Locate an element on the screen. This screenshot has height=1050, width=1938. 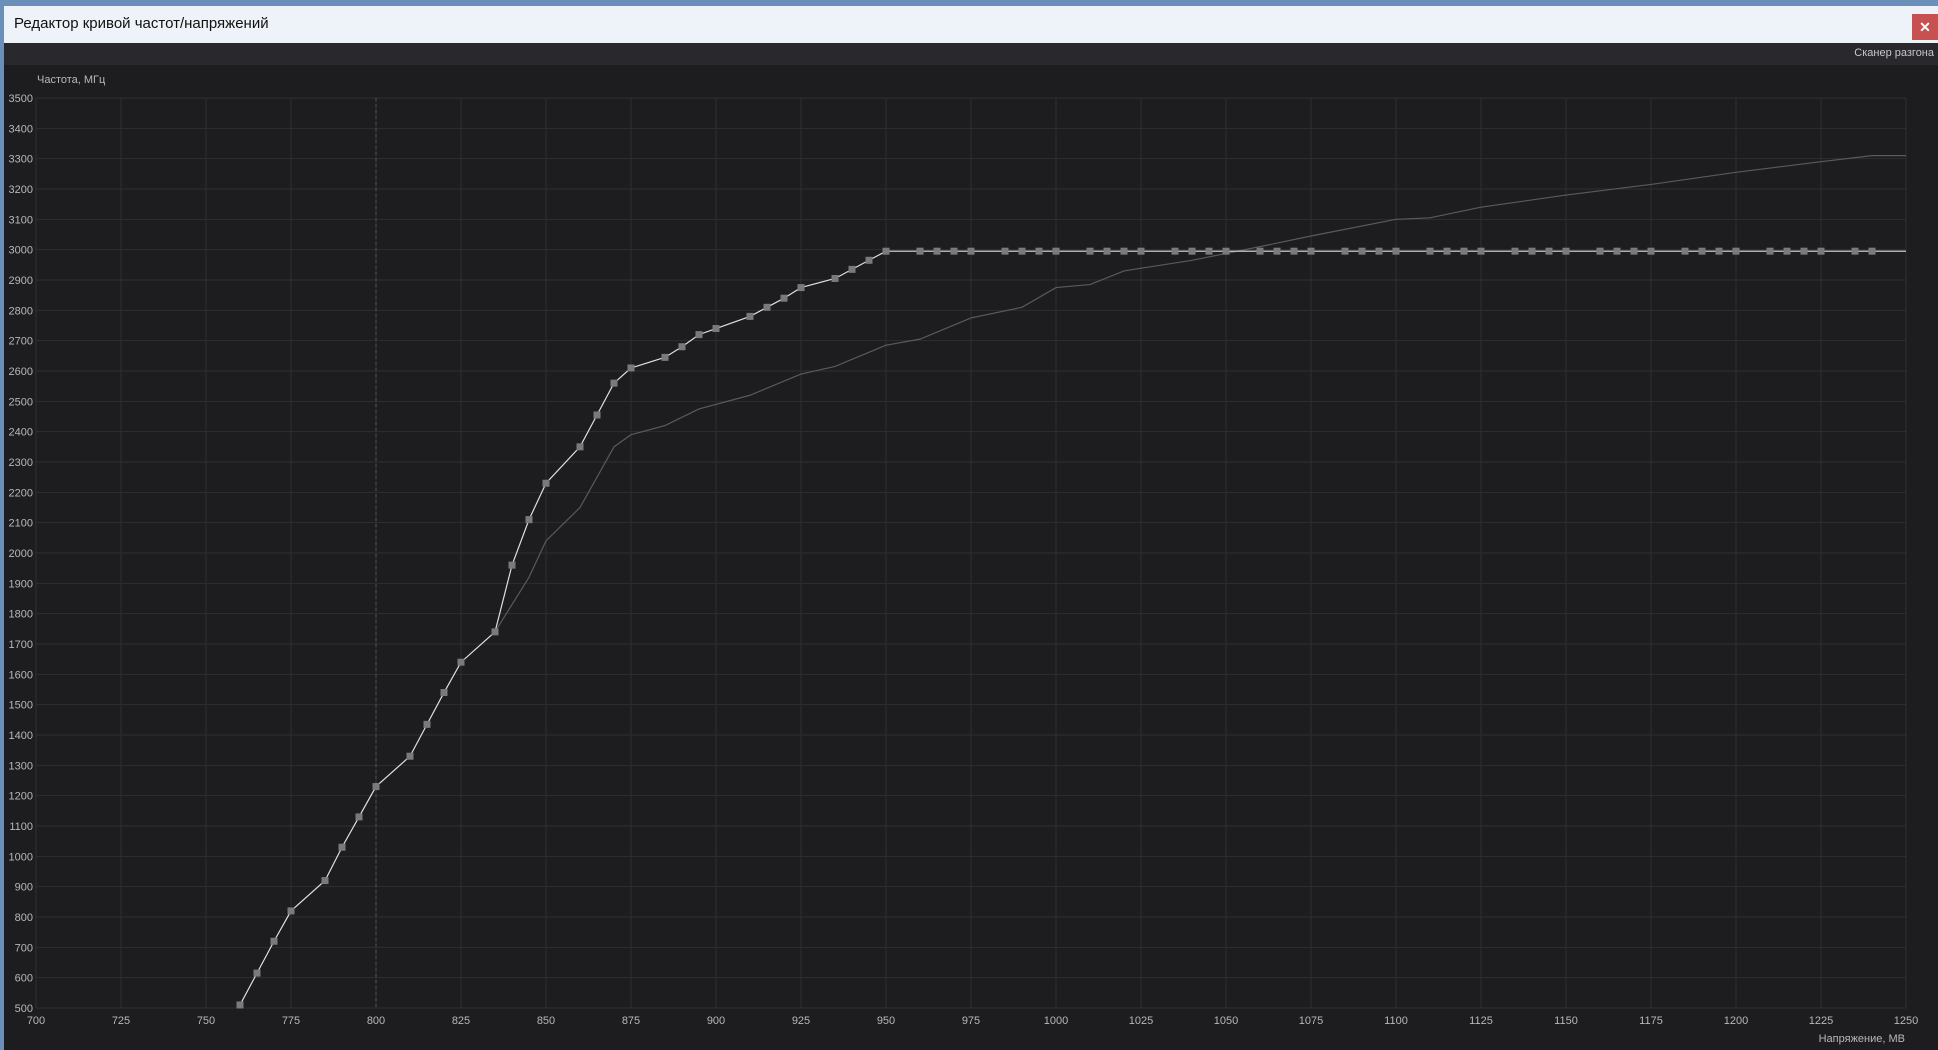
y-tick-label: 1700 is located at coordinates (21, 645).